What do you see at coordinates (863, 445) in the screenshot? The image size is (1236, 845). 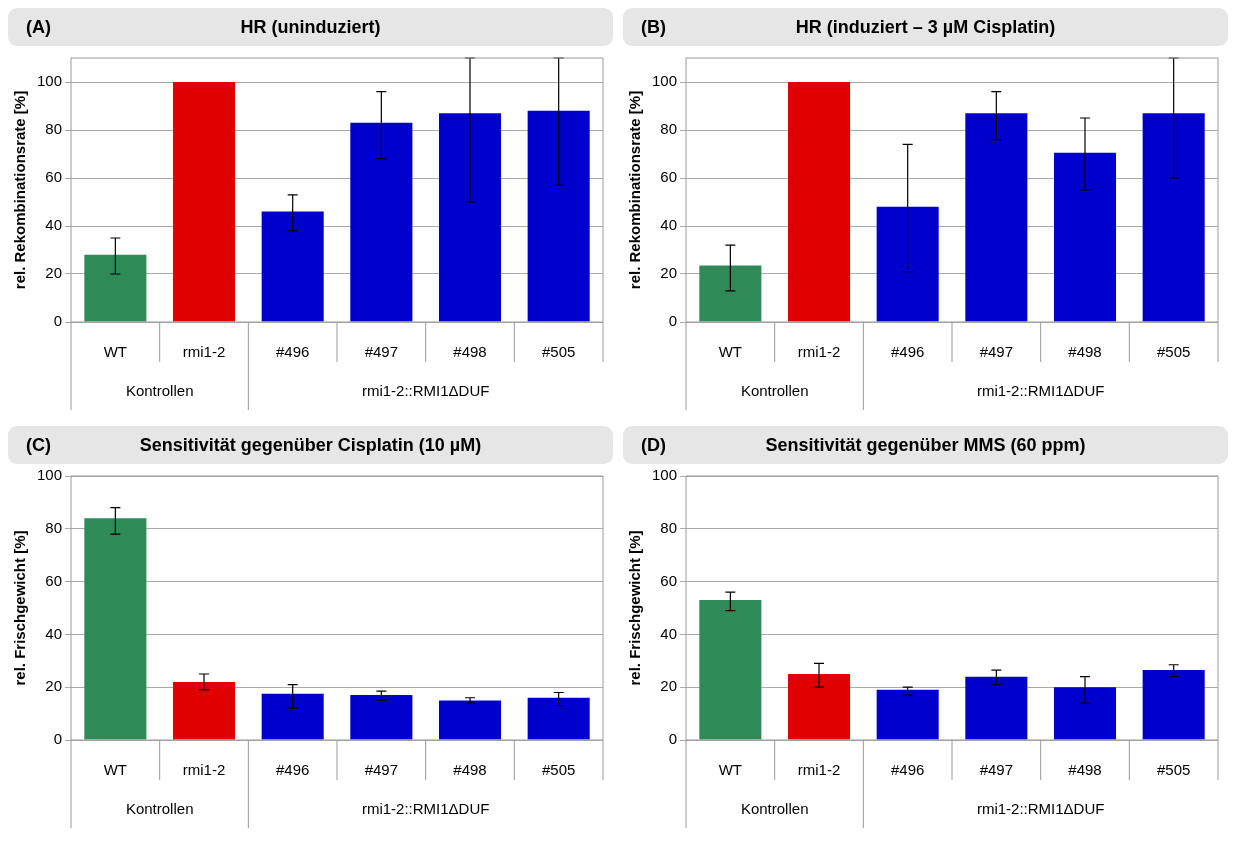 I see `chart-title: (D) Sensitivität gegenüber MMS (60 ppm)` at bounding box center [863, 445].